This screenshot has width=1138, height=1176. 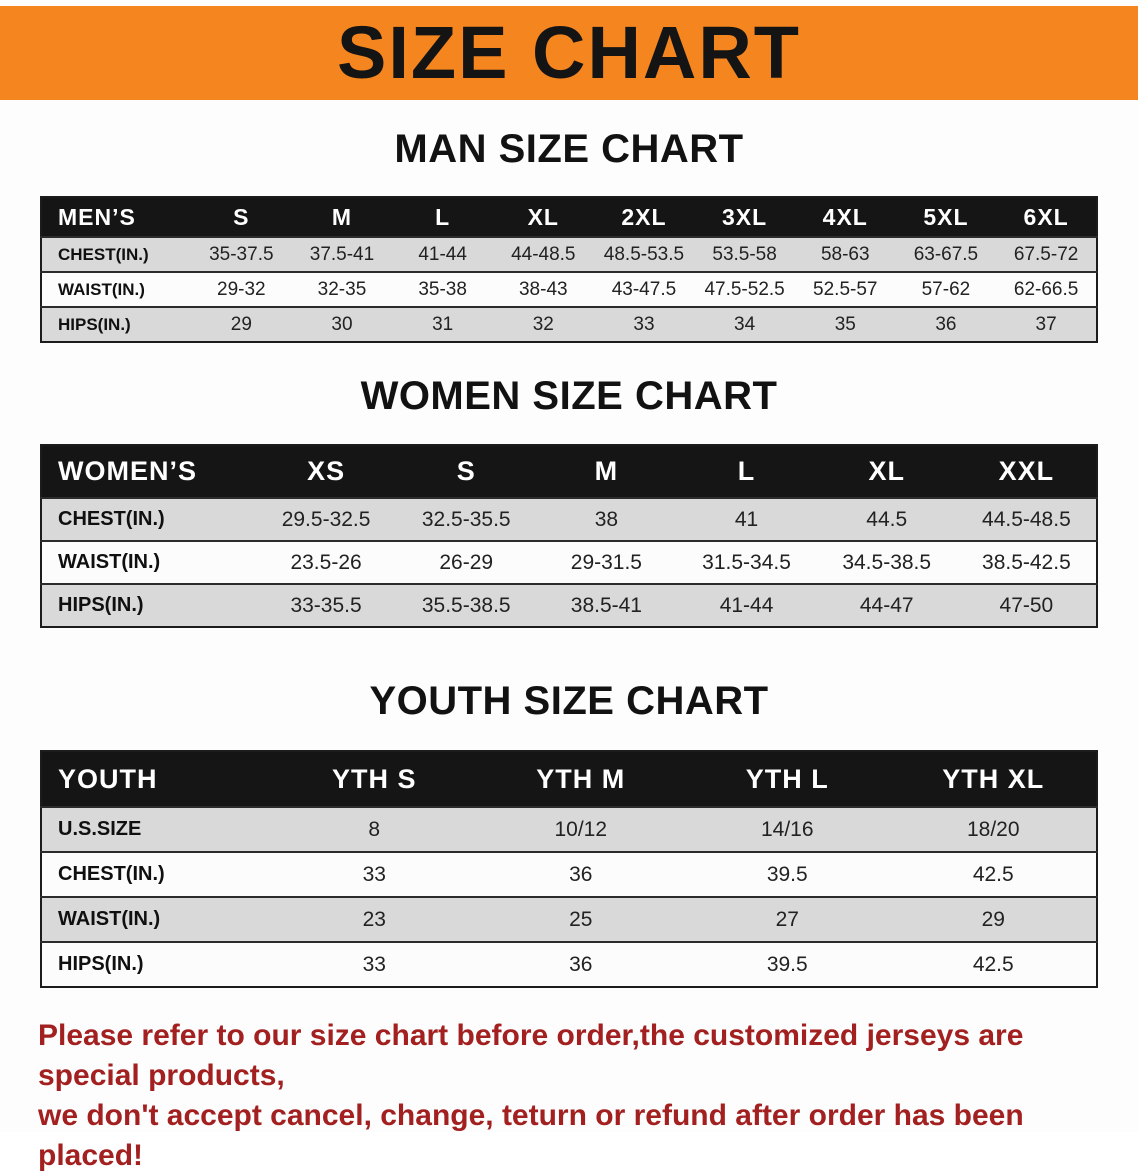 What do you see at coordinates (1046, 254) in the screenshot?
I see `size-value-cell: 67.5-72` at bounding box center [1046, 254].